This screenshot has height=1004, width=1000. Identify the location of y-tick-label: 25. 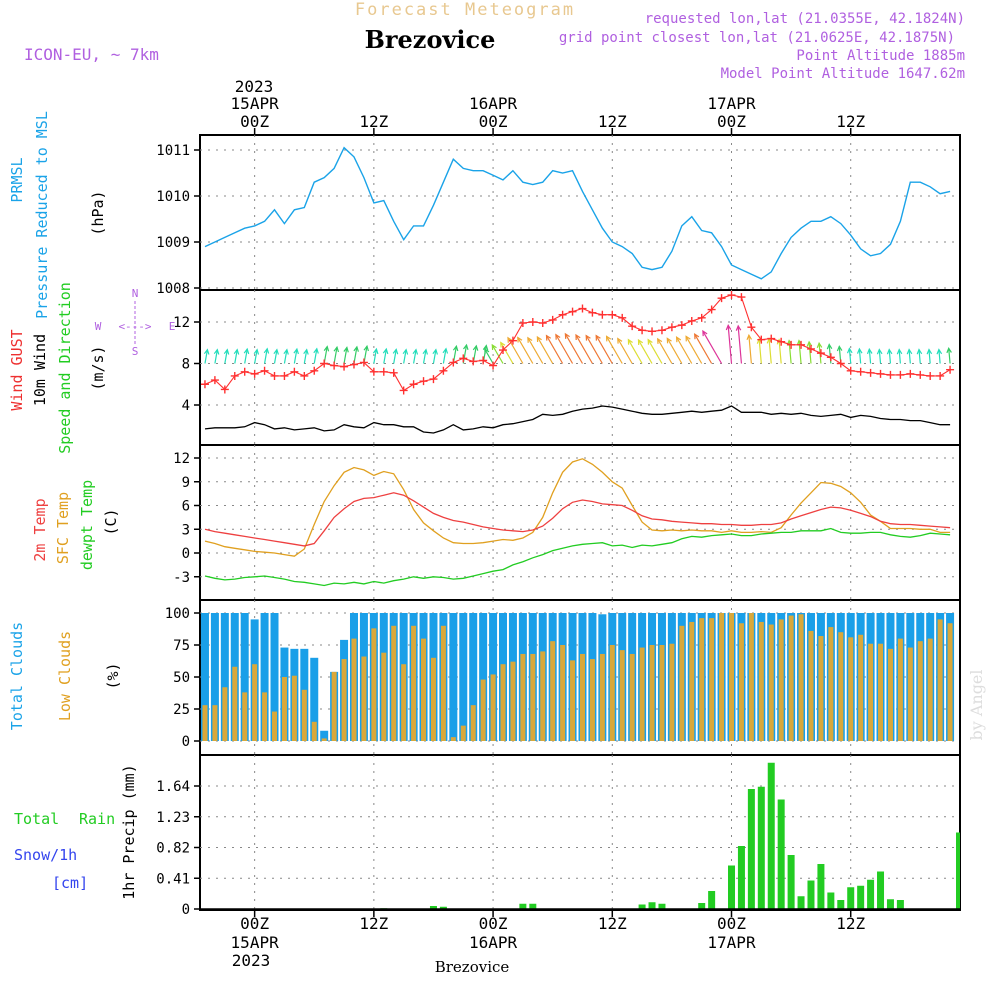
(181, 710).